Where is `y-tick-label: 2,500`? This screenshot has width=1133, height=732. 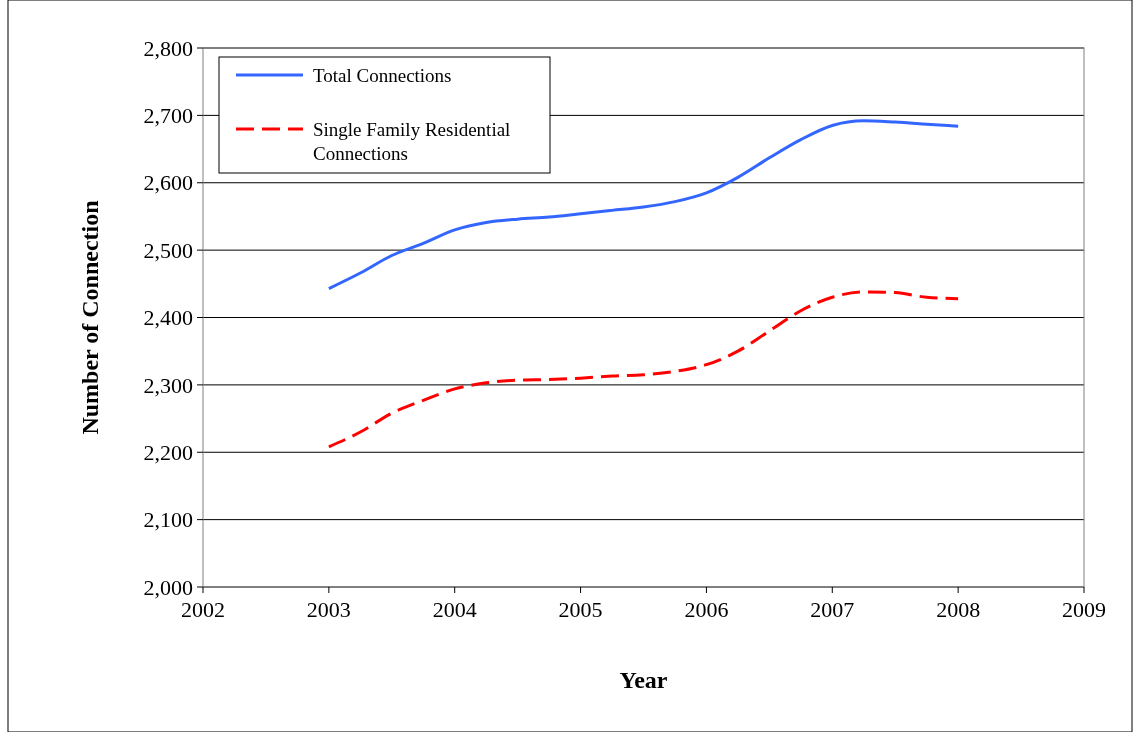
y-tick-label: 2,500 is located at coordinates (168, 250).